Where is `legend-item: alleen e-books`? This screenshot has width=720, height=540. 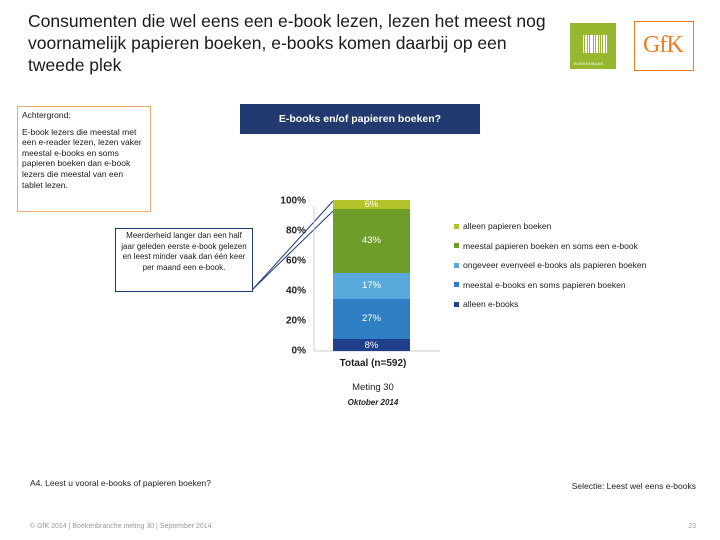 legend-item: alleen e-books is located at coordinates (486, 304).